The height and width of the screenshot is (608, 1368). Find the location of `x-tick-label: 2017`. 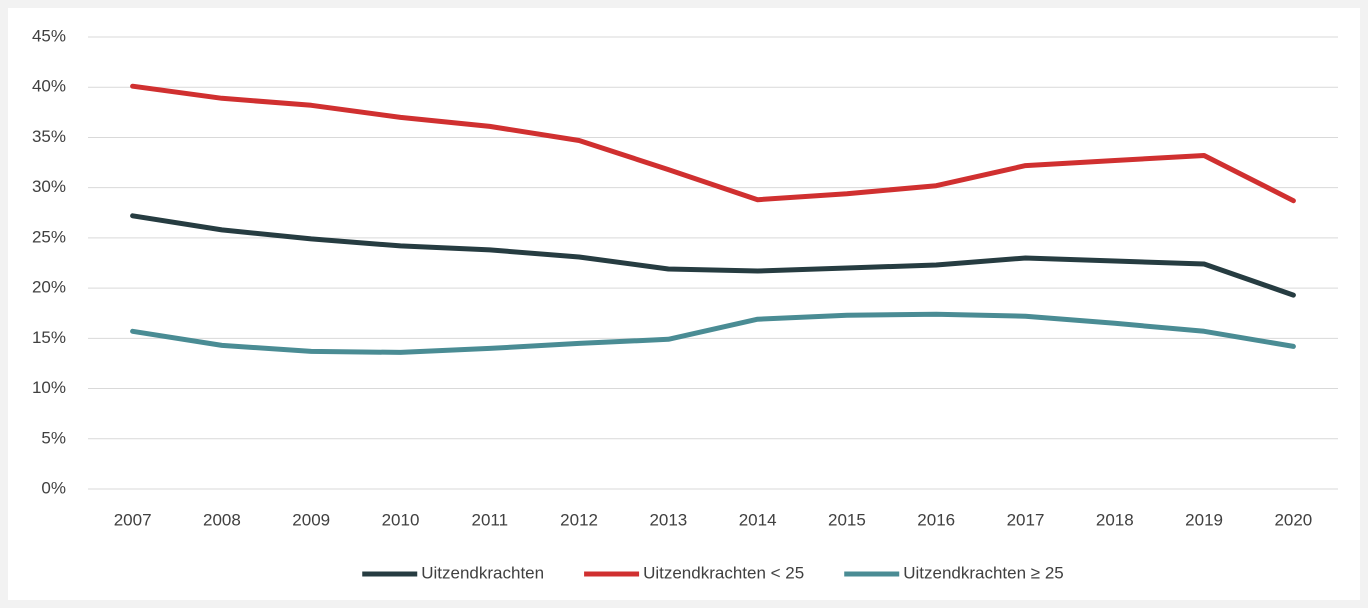

x-tick-label: 2017 is located at coordinates (1026, 519).